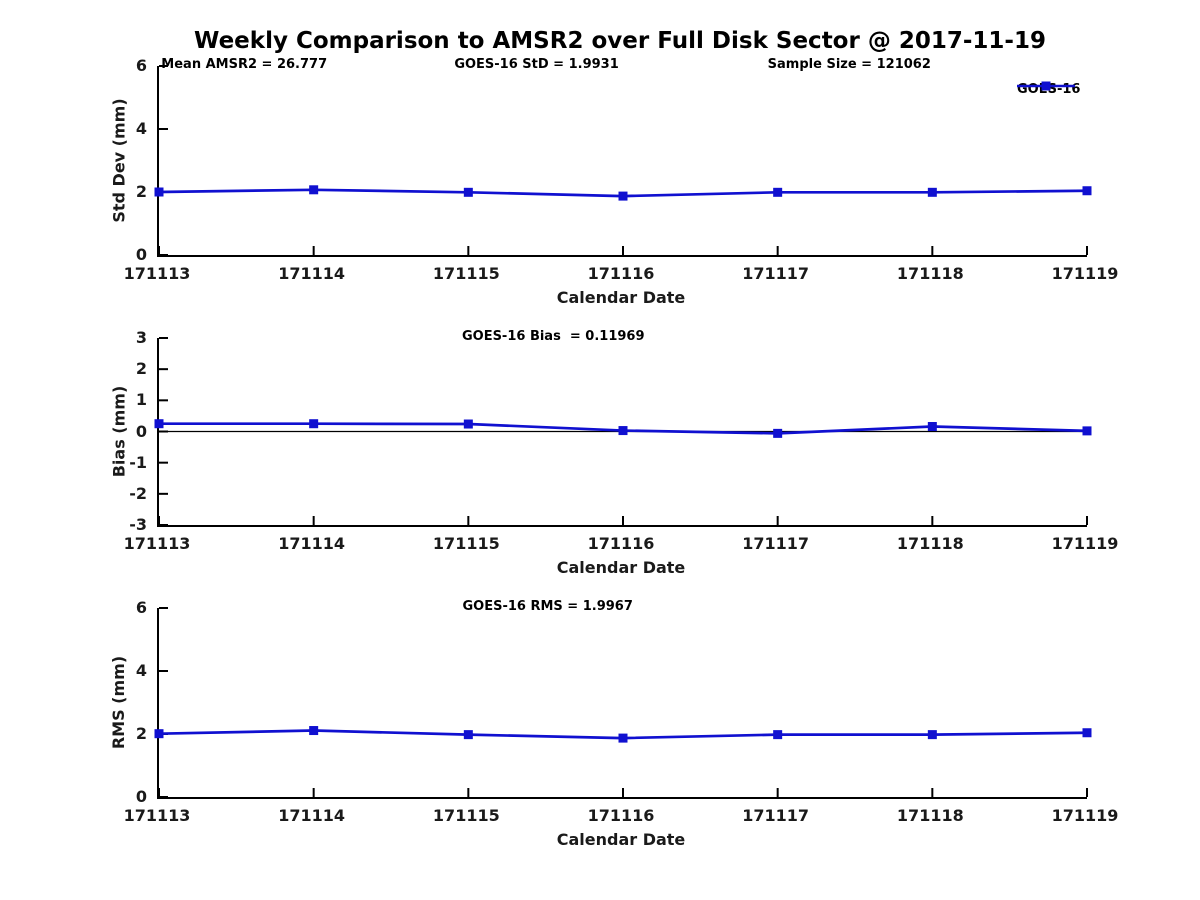  I want to click on legend-line-marker-icon, so click(1046, 86).